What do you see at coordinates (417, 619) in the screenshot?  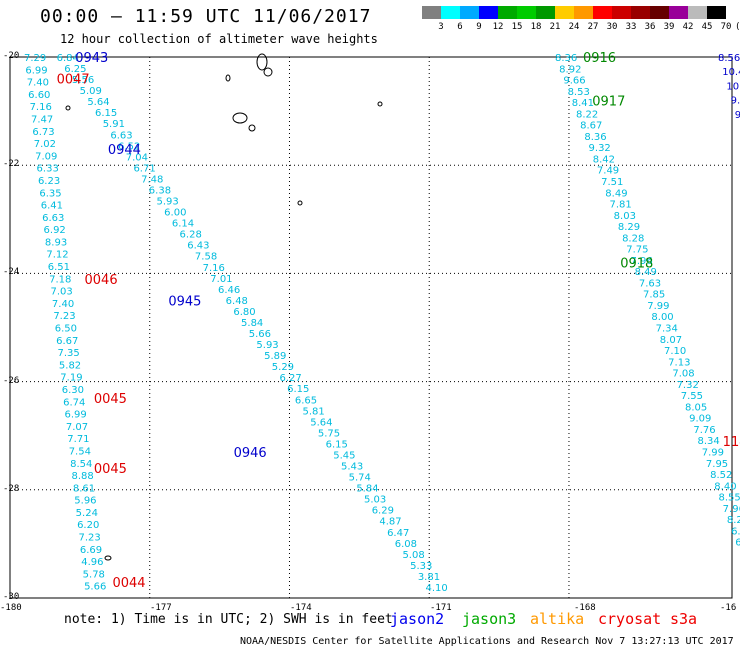 I see `legend-satellite: jason2` at bounding box center [417, 619].